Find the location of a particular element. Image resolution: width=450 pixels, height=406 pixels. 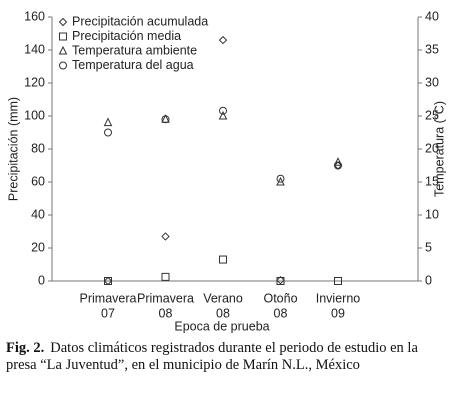

y2-tick-label: 40 is located at coordinates (432, 16).